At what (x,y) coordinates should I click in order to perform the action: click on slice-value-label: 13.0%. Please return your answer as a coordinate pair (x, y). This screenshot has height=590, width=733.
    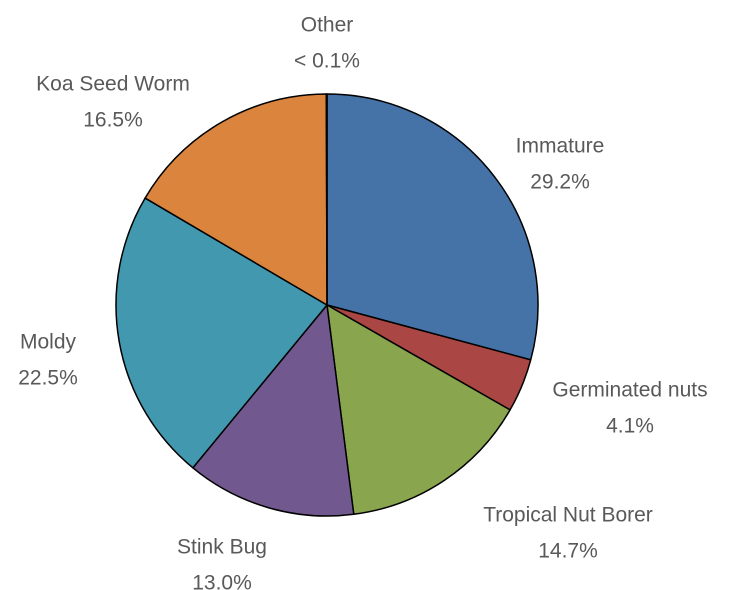
    Looking at the image, I should click on (222, 581).